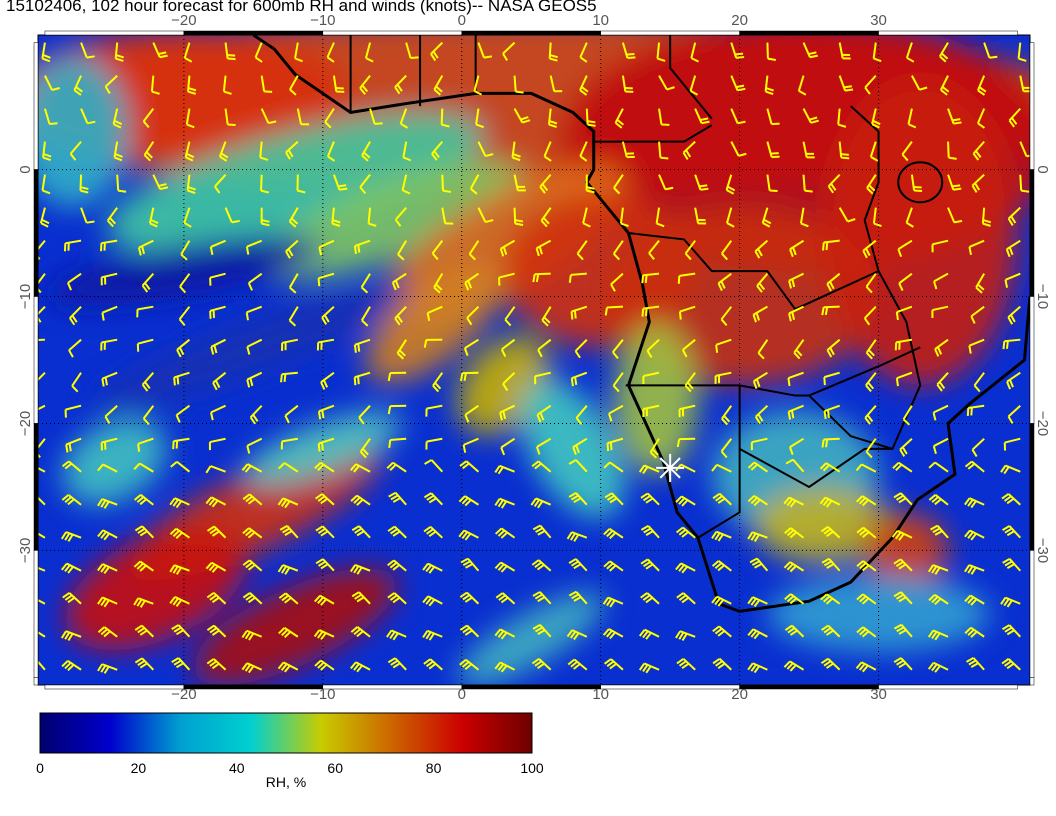  Describe the element at coordinates (1042, 550) in the screenshot. I see `lat-tick-label: −30` at that location.